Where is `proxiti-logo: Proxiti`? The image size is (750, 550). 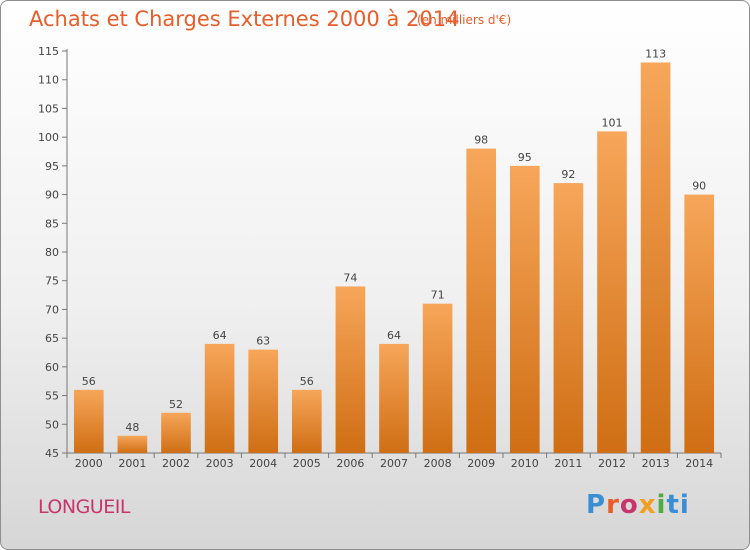 proxiti-logo: Proxiti is located at coordinates (638, 505).